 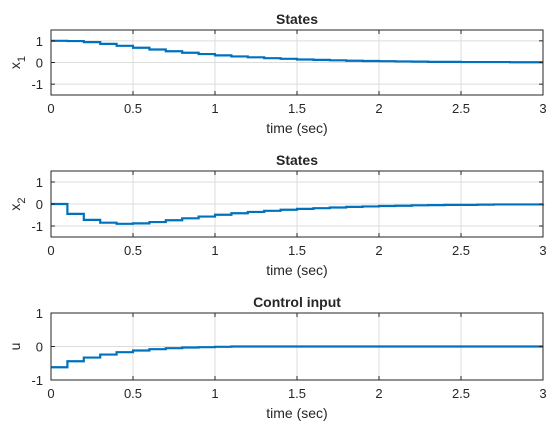 I want to click on y-axis-label-main: u, so click(x=15, y=347).